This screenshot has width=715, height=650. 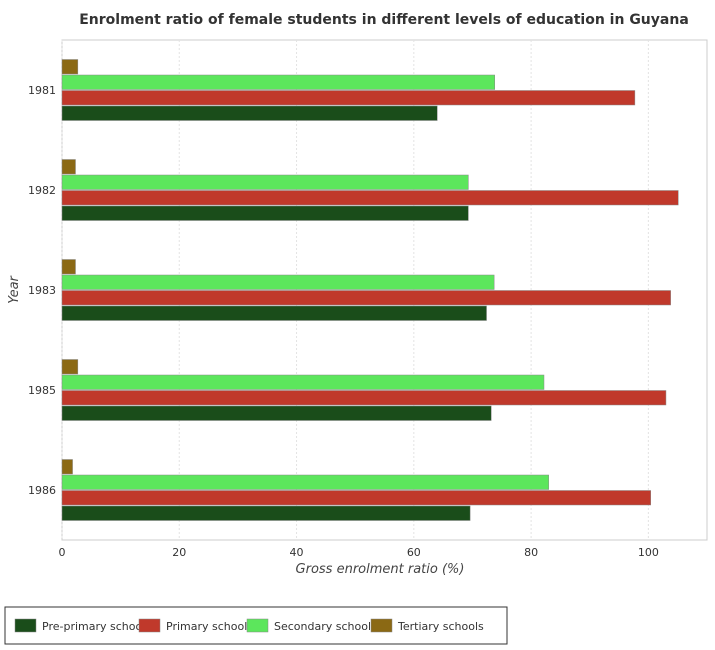 I want to click on x-tick-label: 60, so click(x=414, y=552).